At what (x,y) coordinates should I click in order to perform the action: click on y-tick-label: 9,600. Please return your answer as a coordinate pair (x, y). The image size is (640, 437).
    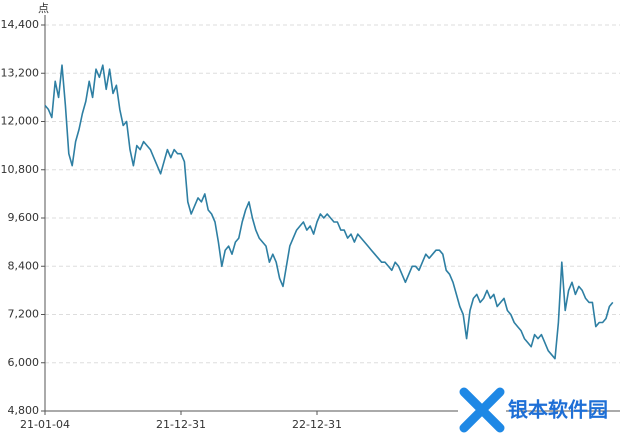
    Looking at the image, I should click on (24, 217).